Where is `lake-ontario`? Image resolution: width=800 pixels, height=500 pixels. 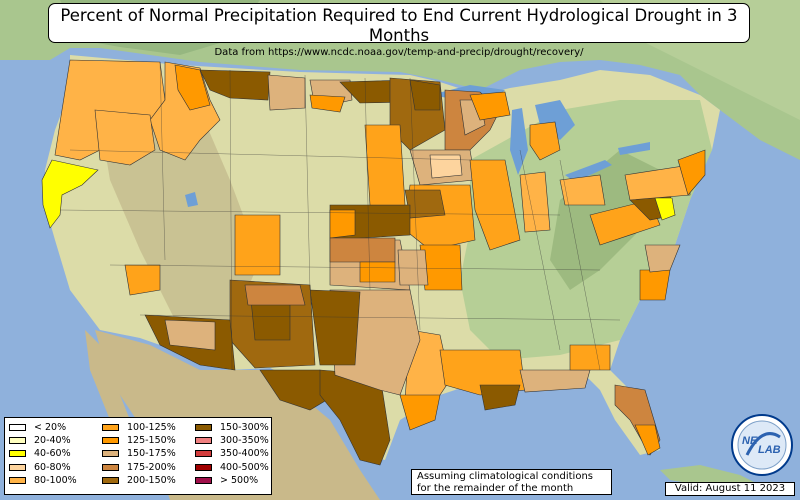
lake-ontario is located at coordinates (634, 148).